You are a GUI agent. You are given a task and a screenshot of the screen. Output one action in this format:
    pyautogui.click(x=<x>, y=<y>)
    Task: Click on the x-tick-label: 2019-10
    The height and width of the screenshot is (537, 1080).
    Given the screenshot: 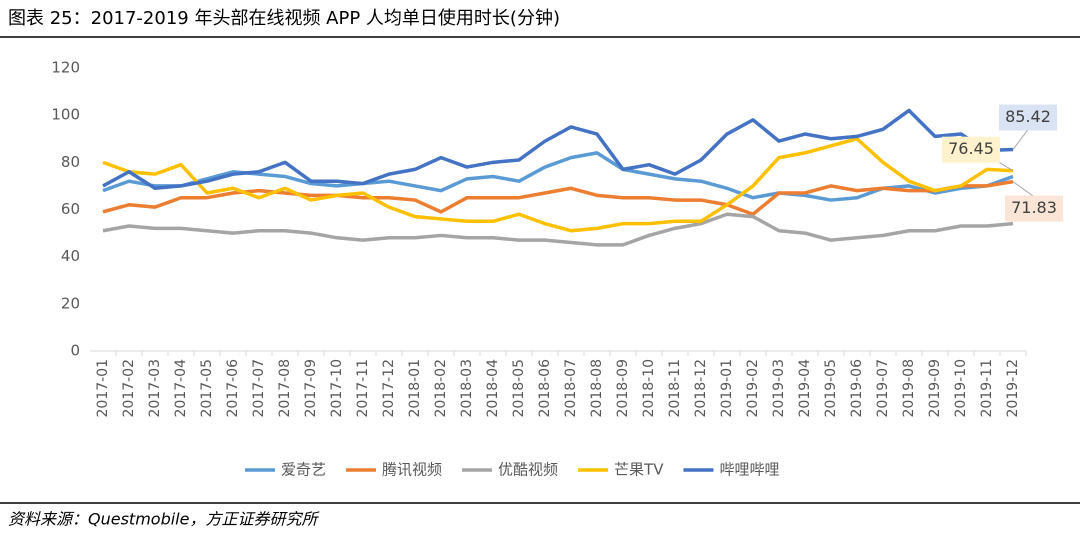 What is the action you would take?
    pyautogui.click(x=961, y=388)
    